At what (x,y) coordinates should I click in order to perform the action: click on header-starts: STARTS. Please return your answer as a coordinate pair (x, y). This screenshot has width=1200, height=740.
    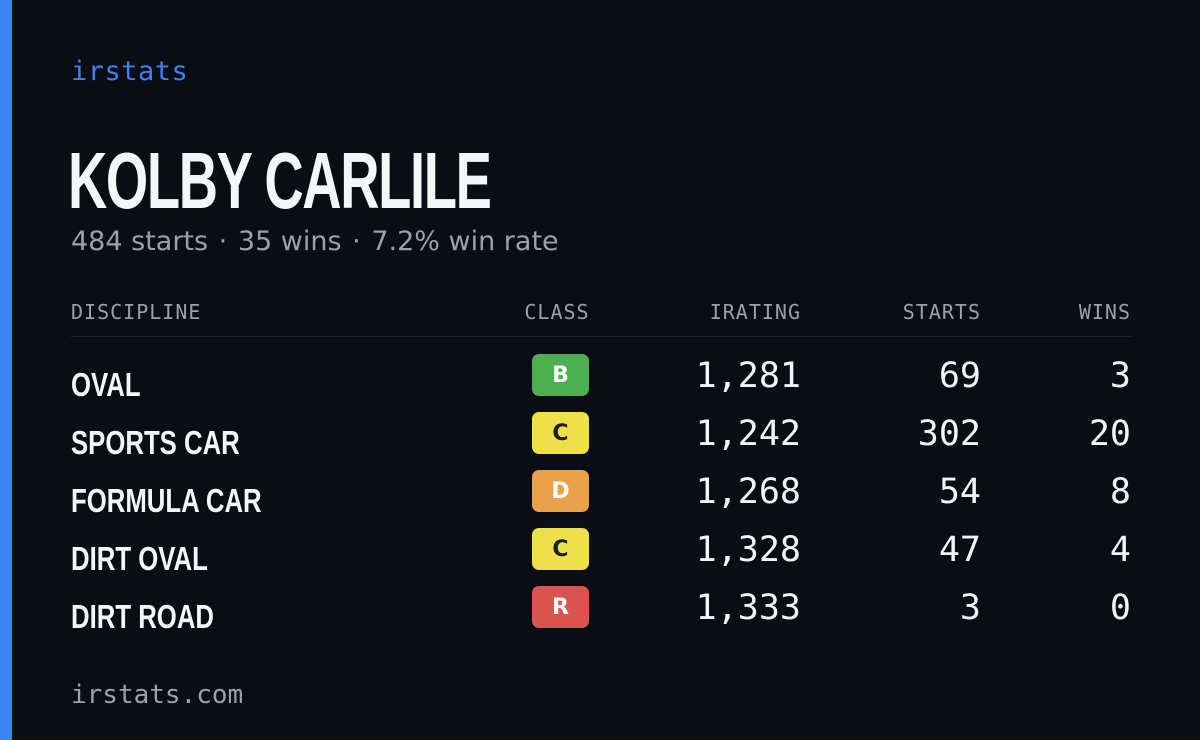
    Looking at the image, I should click on (941, 312).